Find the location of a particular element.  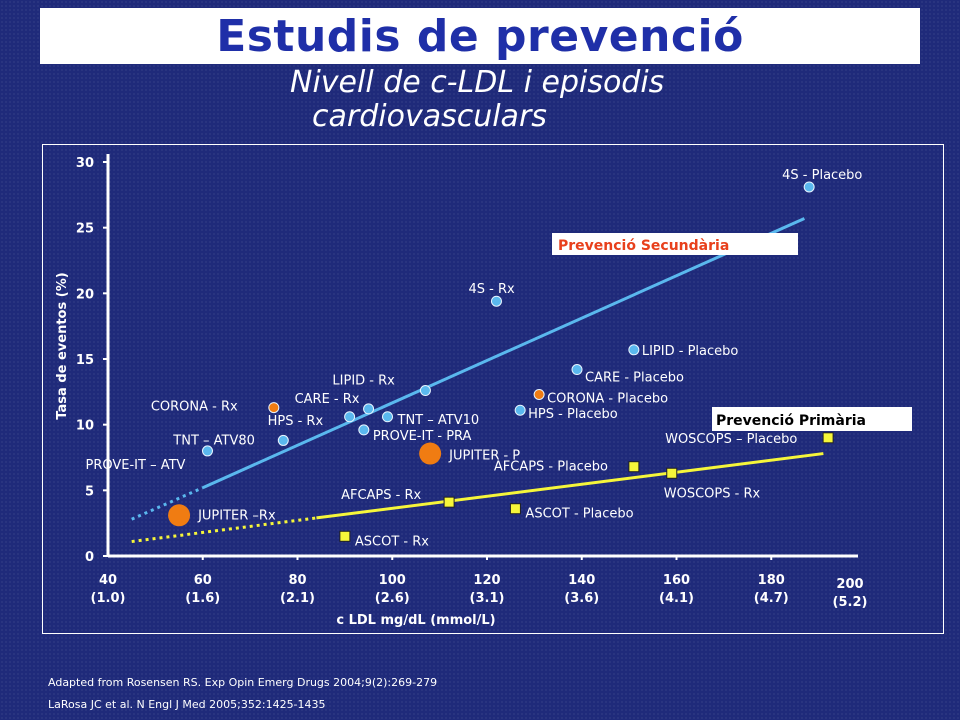

subtitle-line-2: cardiovasculars is located at coordinates (429, 116).